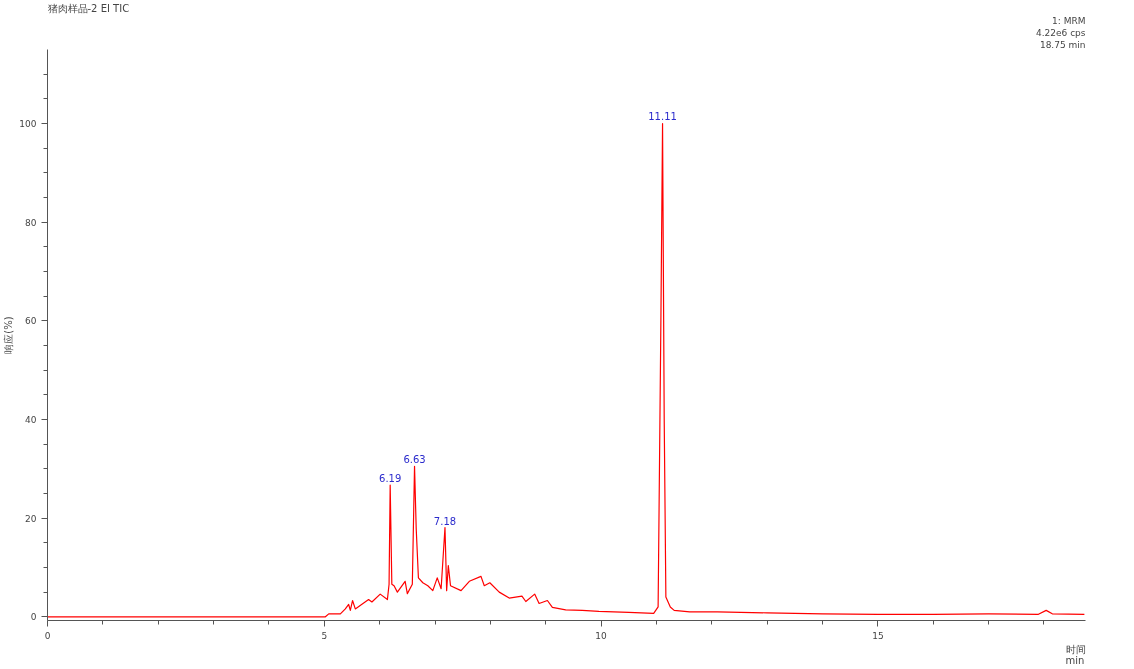 The width and height of the screenshot is (1134, 669). What do you see at coordinates (33, 617) in the screenshot?
I see `y-tick-label: 0` at bounding box center [33, 617].